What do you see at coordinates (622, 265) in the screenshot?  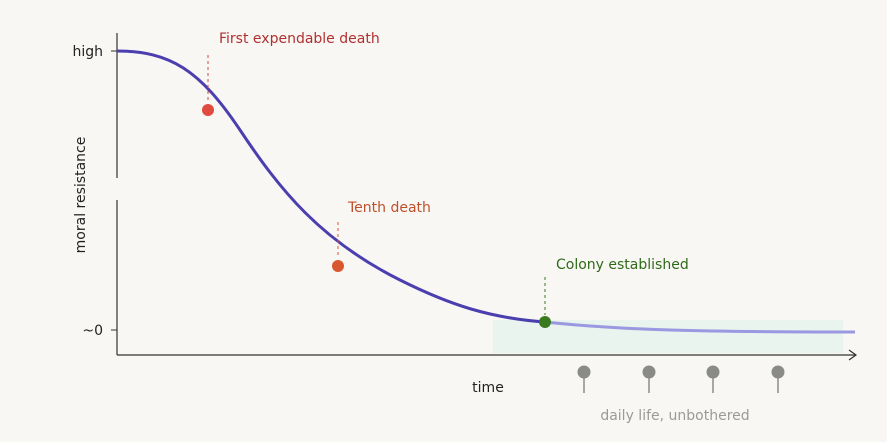 I see `annotation-label: Colony established` at bounding box center [622, 265].